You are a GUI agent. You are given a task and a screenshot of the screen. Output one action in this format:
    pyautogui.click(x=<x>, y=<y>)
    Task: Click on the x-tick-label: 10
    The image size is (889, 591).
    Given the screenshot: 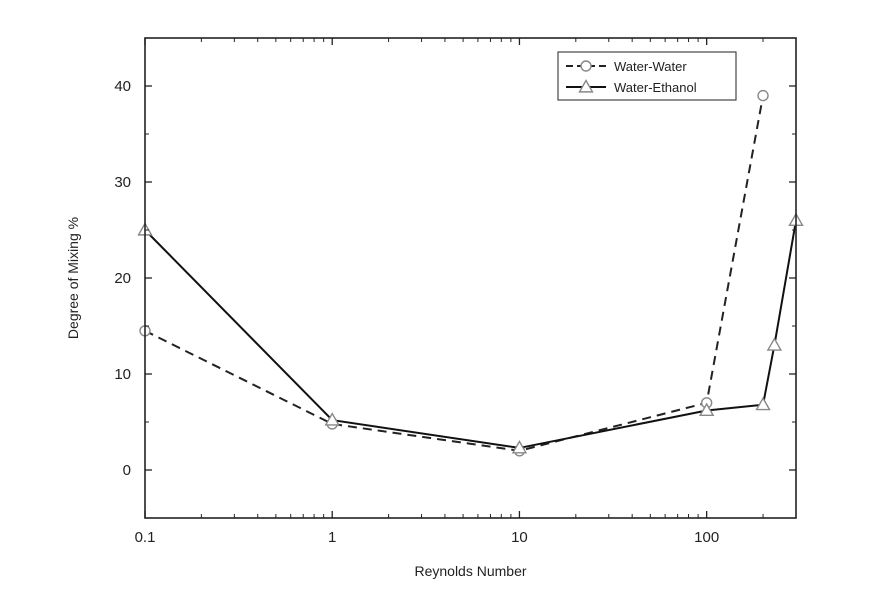 What is the action you would take?
    pyautogui.click(x=519, y=537)
    